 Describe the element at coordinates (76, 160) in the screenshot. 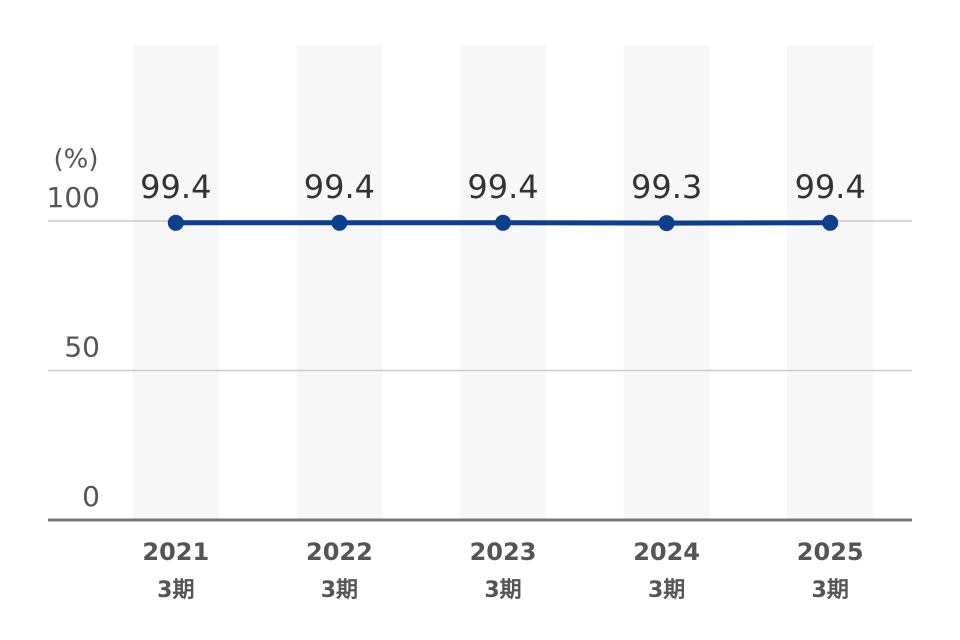

I see `y-axis-unit: (%)` at that location.